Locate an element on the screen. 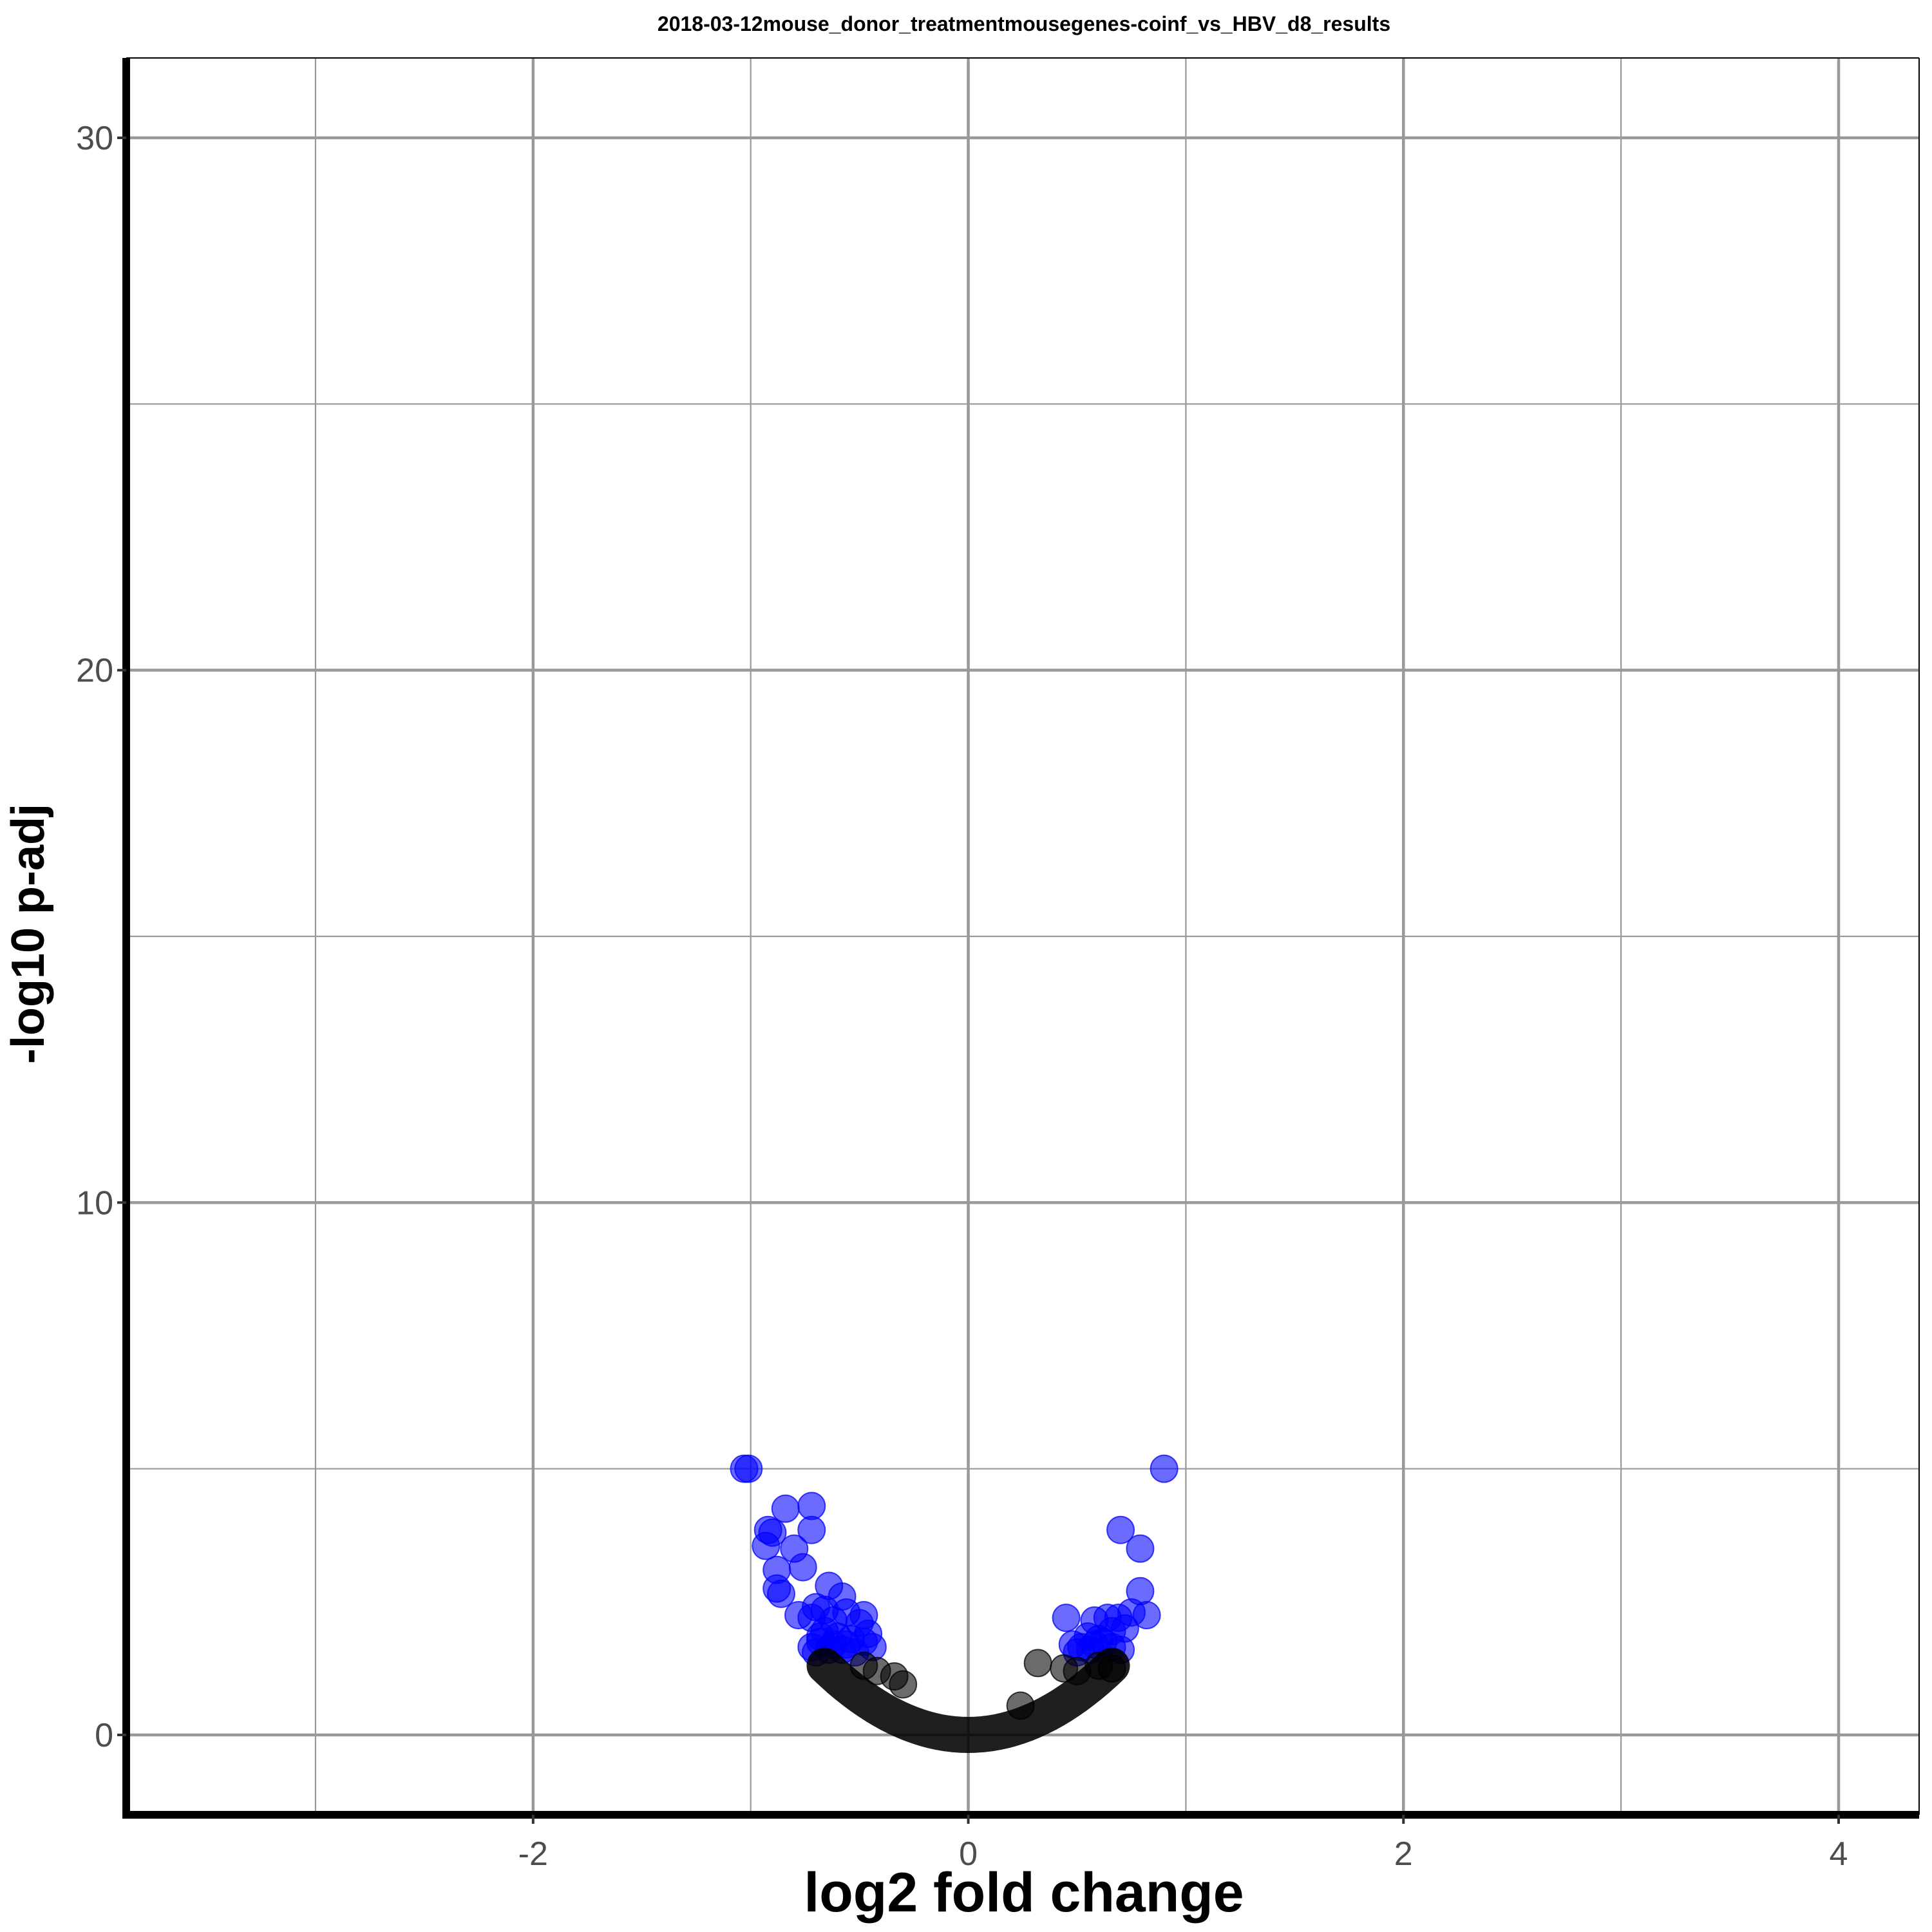 This screenshot has height=1932, width=1932. y-tick-label: 0 is located at coordinates (104, 1735).